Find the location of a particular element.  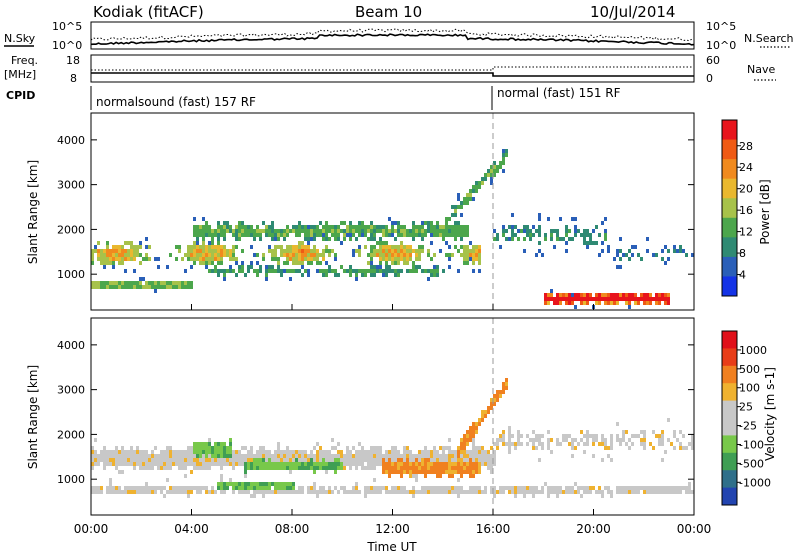

velocity-ylabel: Slant Range [km] is located at coordinates (33, 417).